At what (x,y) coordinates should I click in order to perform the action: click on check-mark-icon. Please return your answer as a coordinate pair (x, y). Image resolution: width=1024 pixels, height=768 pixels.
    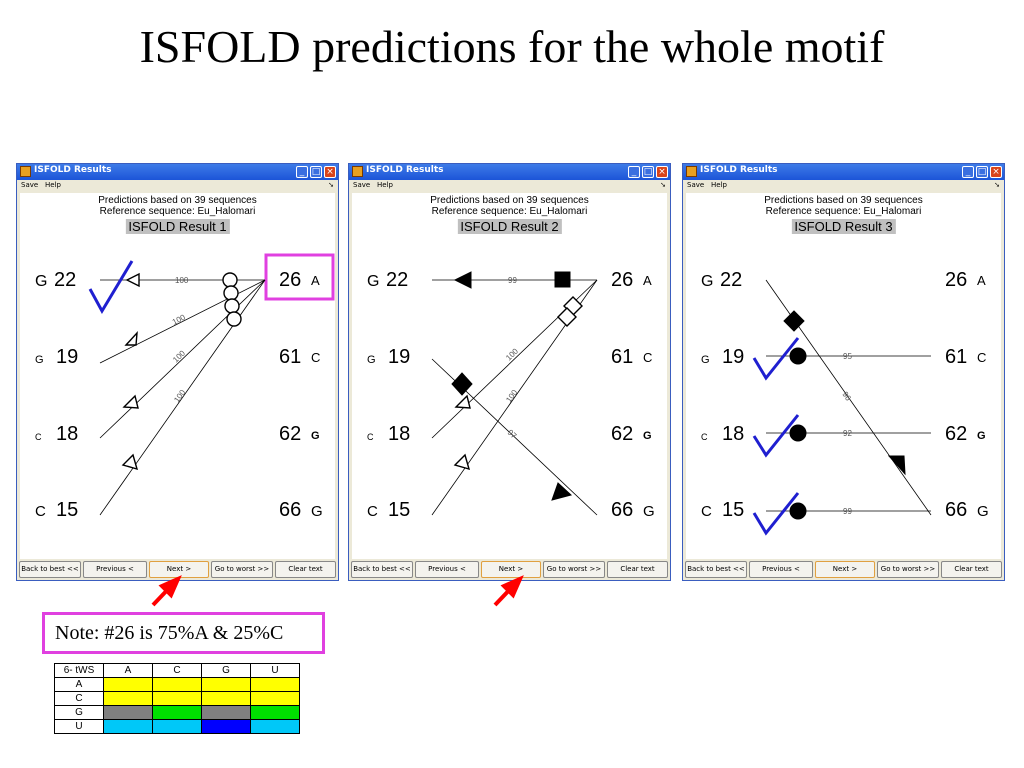
    Looking at the image, I should click on (776, 359).